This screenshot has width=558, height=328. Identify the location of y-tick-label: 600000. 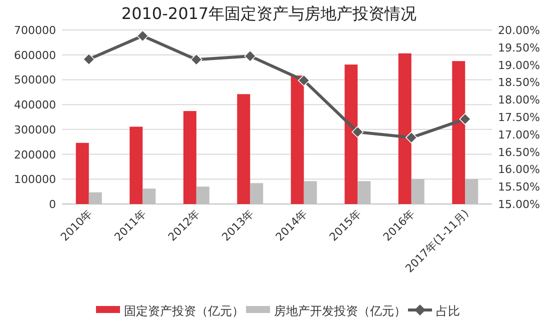
(35, 55).